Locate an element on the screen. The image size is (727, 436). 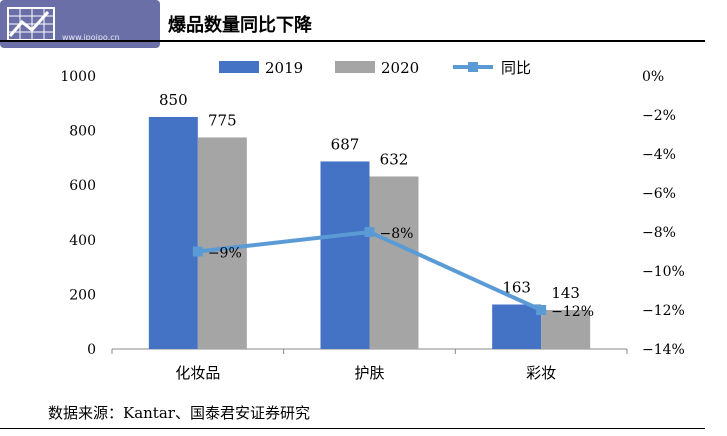
watermark-url: www.ipoipo.cn is located at coordinates (91, 37).